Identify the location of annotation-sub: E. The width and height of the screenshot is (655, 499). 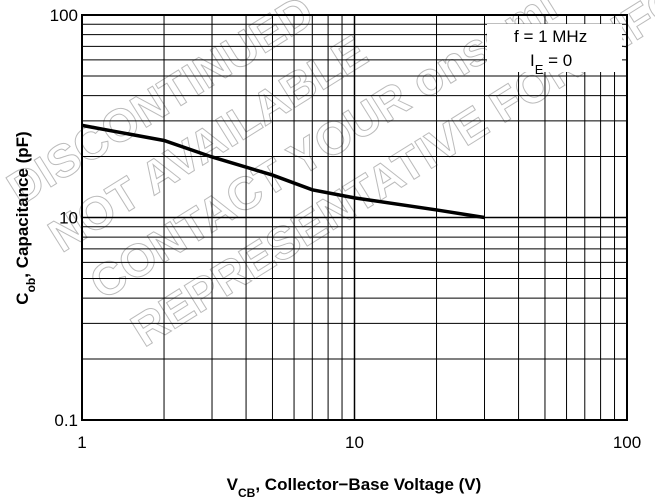
(539, 69).